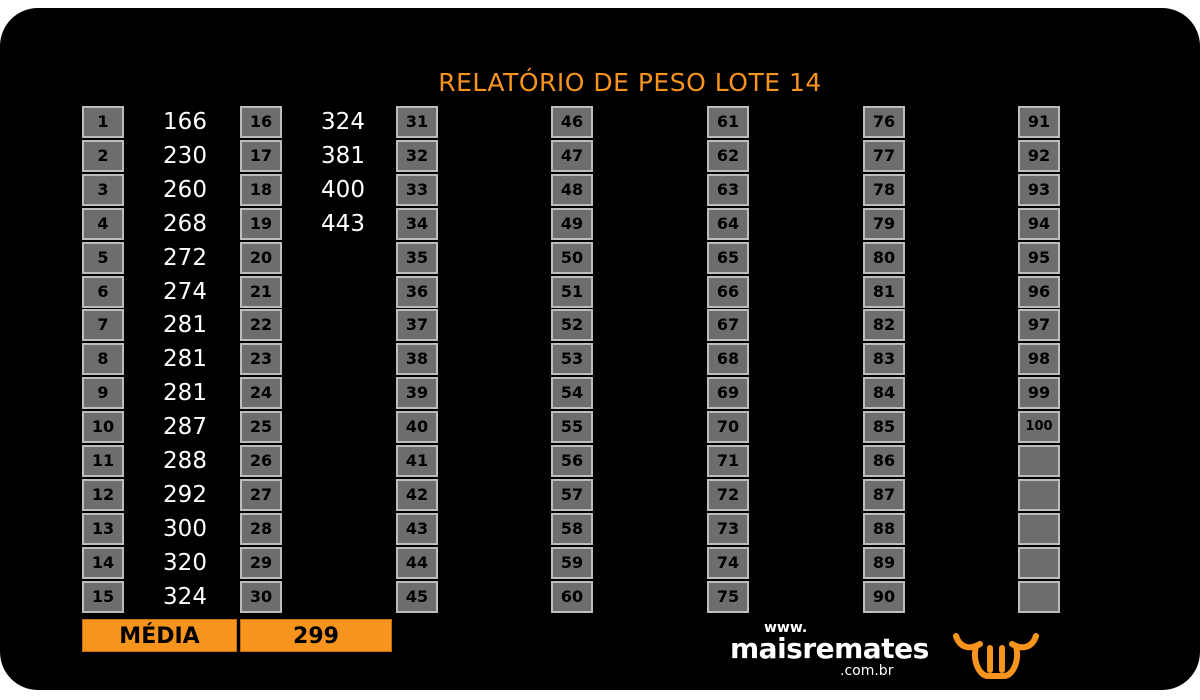 This screenshot has height=700, width=1200. What do you see at coordinates (572, 495) in the screenshot?
I see `animal-number: 57` at bounding box center [572, 495].